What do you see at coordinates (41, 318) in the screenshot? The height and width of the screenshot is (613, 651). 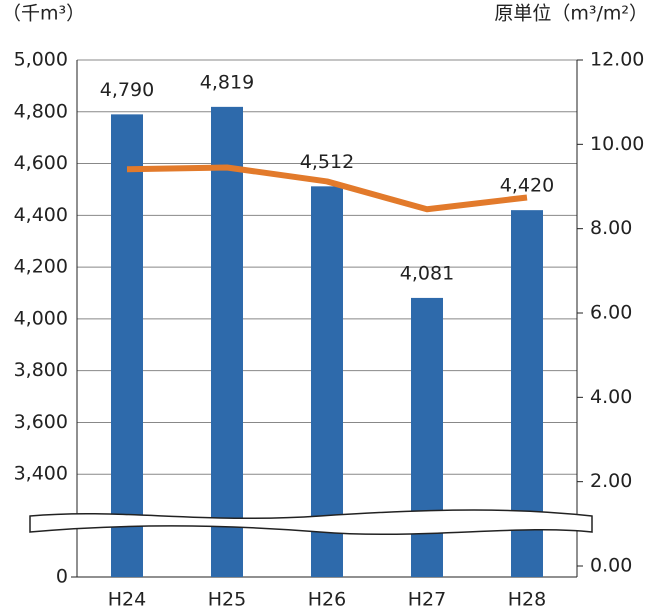 I see `y-tick-label: 4,000` at bounding box center [41, 318].